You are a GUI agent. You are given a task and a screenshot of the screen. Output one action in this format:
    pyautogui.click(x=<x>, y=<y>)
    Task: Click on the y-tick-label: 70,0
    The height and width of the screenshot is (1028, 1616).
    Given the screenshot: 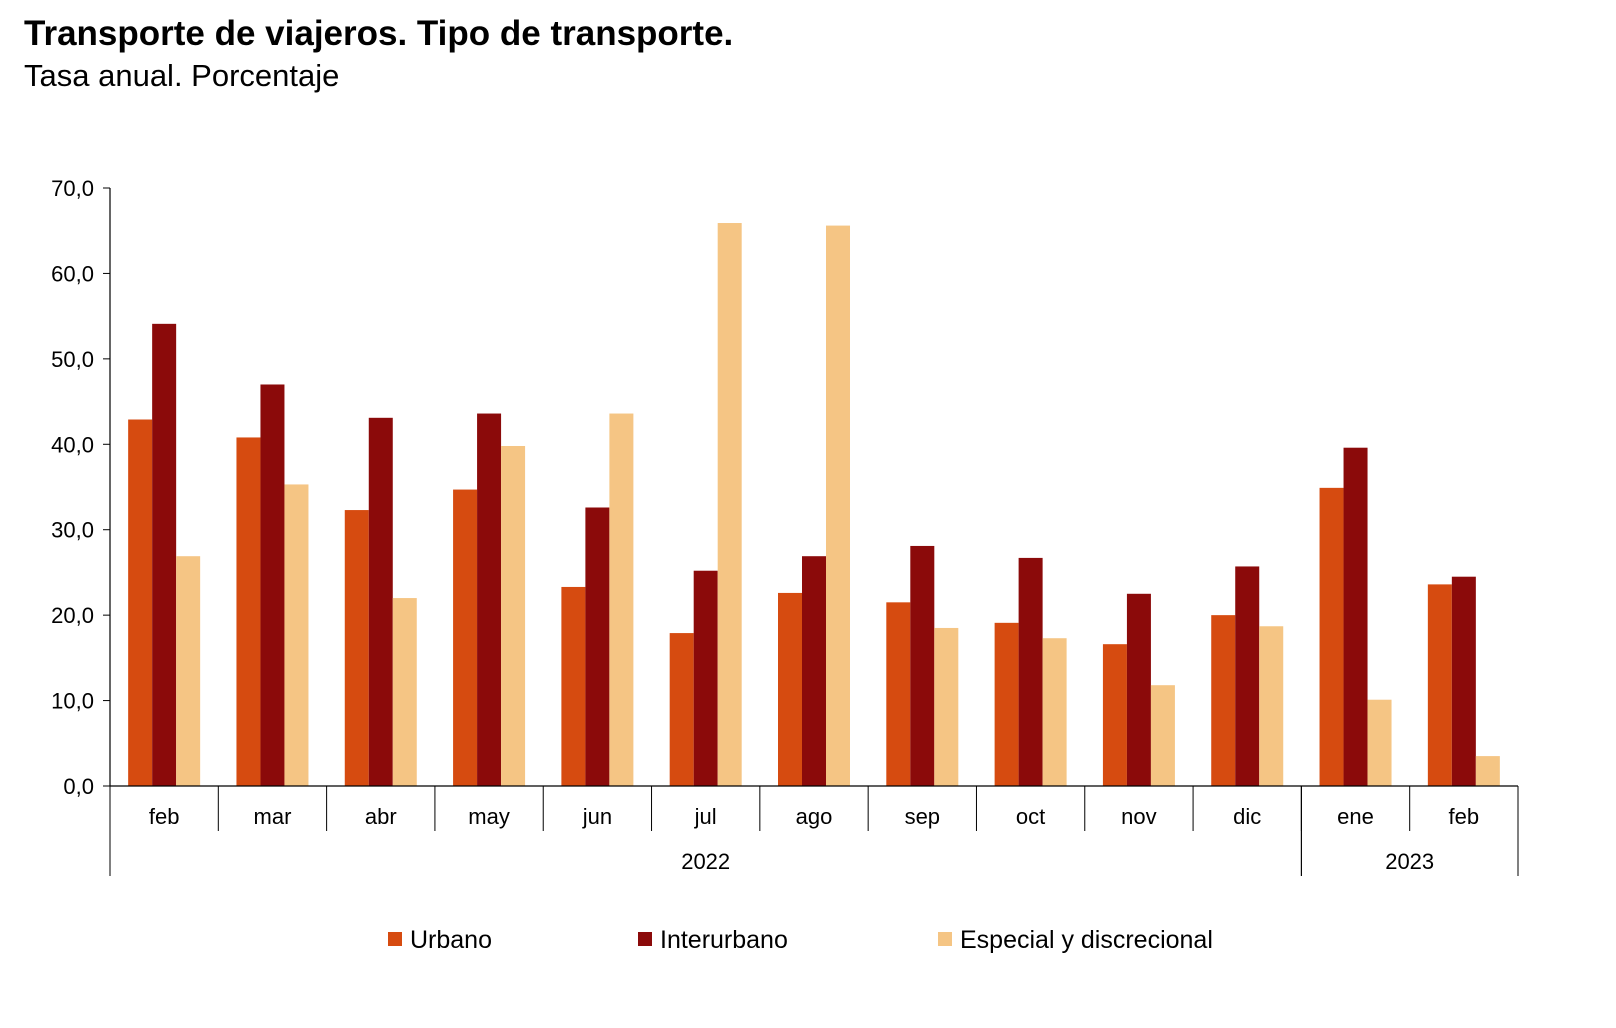 What is the action you would take?
    pyautogui.click(x=72, y=188)
    